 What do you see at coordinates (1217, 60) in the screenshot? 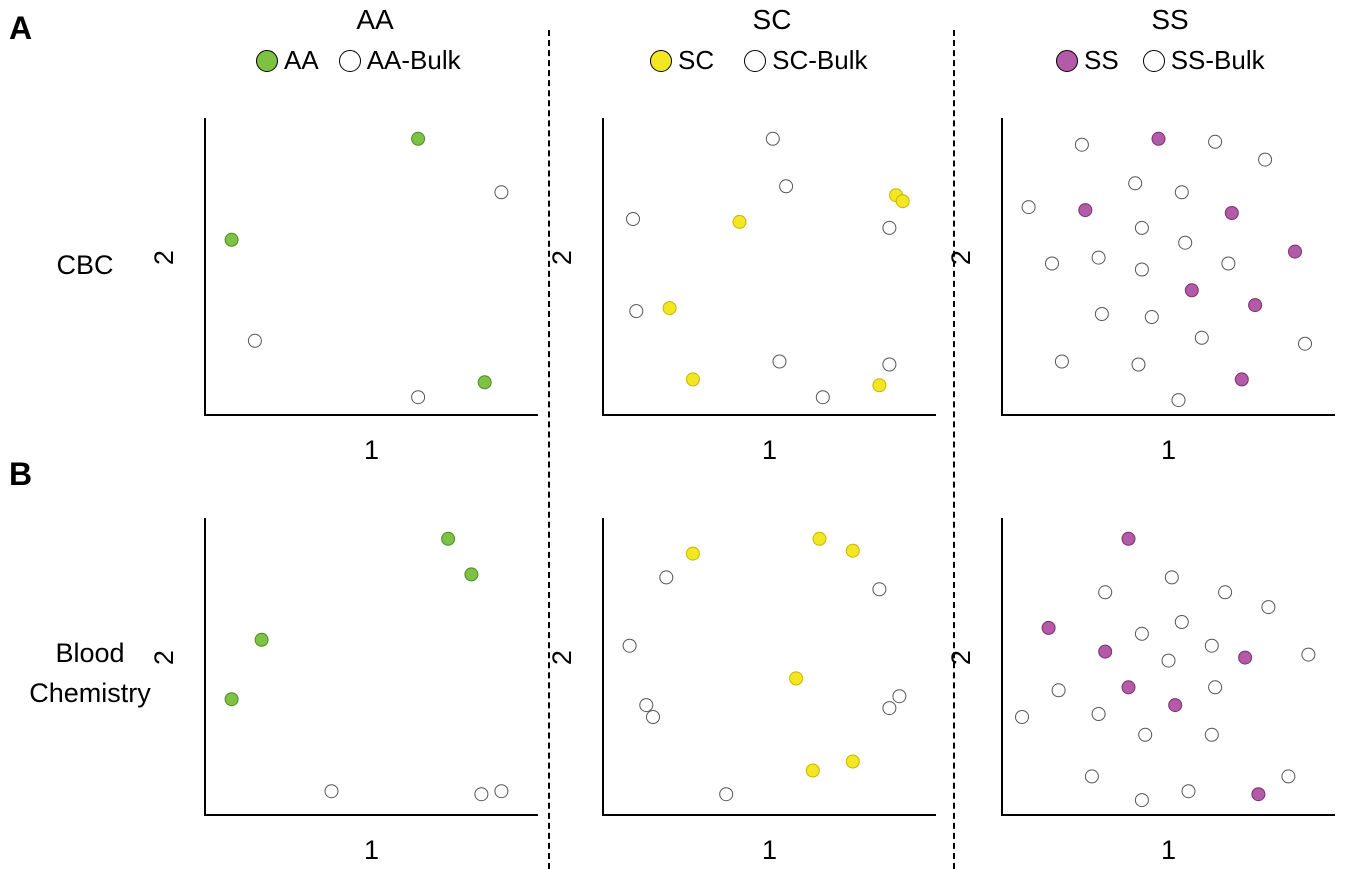
I see `legend-label-ss-bulk: SS-Bulk` at bounding box center [1217, 60].